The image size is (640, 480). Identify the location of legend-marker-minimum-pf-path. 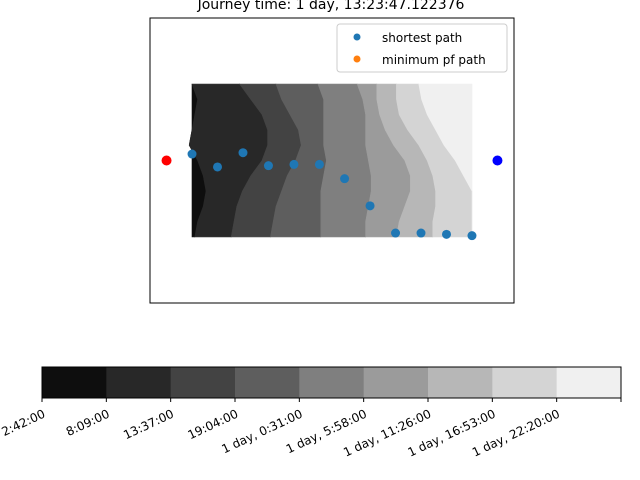
(357, 59).